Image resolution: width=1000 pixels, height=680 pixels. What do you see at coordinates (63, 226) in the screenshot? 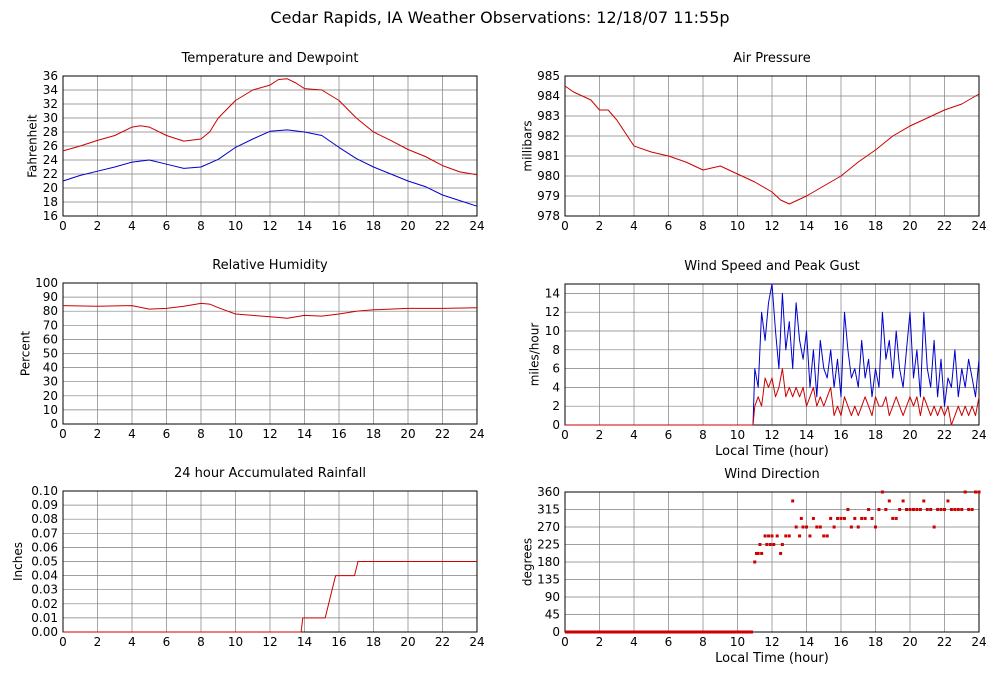
I see `x-tick-label: 0` at bounding box center [63, 226].